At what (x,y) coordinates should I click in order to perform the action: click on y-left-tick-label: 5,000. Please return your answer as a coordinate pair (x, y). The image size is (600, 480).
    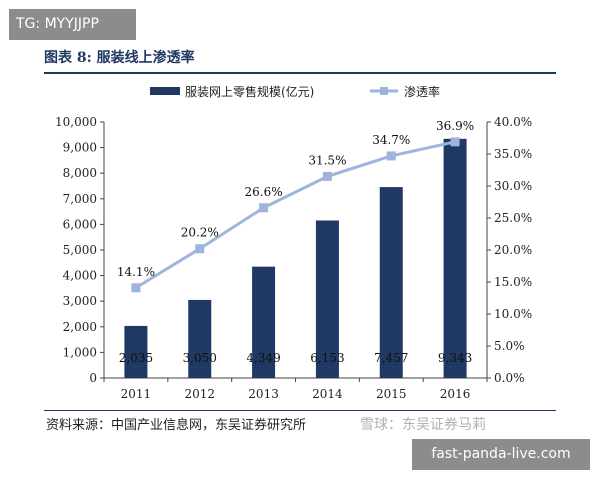
    Looking at the image, I should click on (80, 250).